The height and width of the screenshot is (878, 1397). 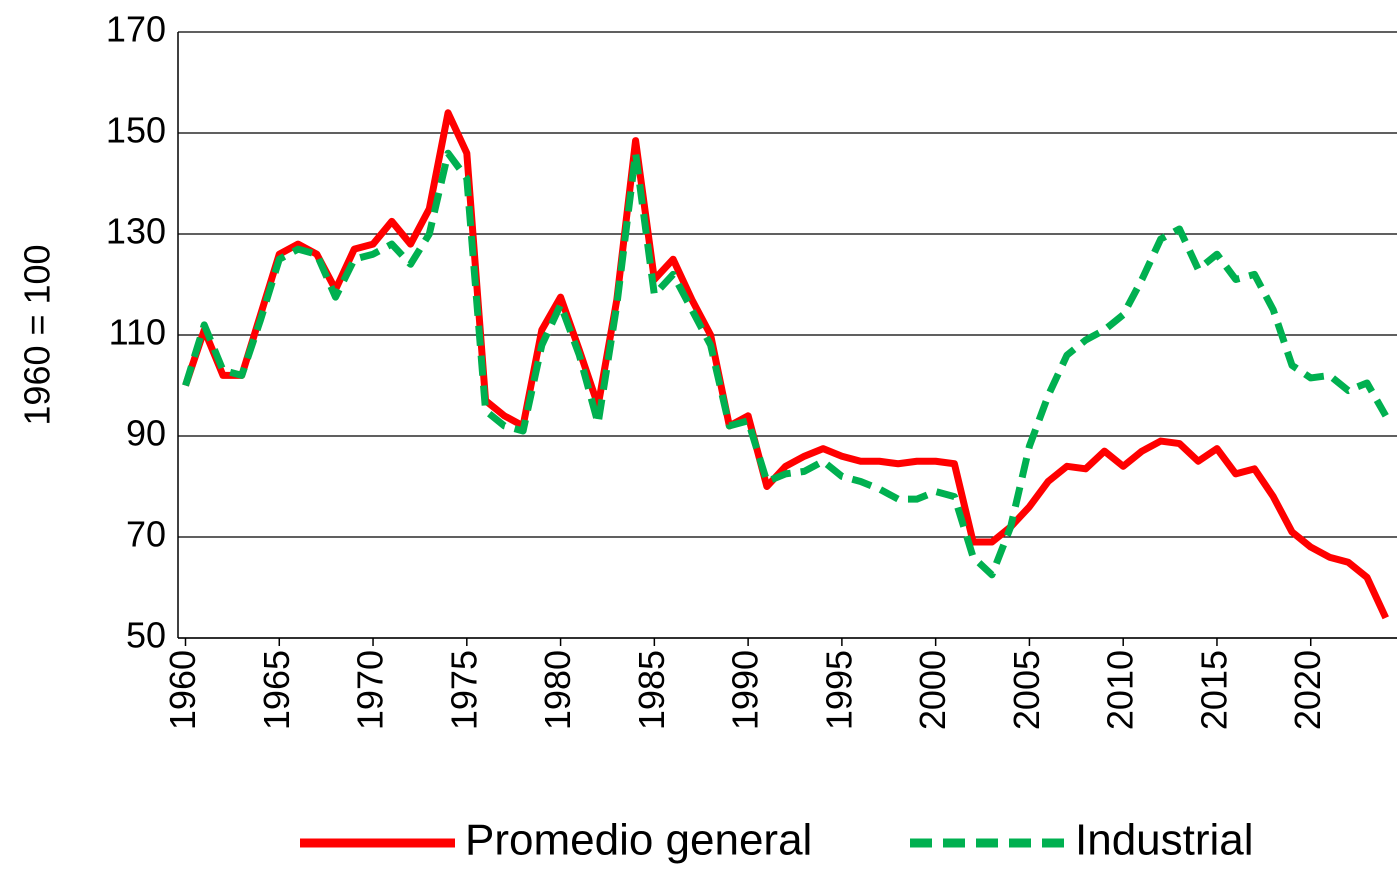 What do you see at coordinates (463, 690) in the screenshot?
I see `x-tick-label: 1975` at bounding box center [463, 690].